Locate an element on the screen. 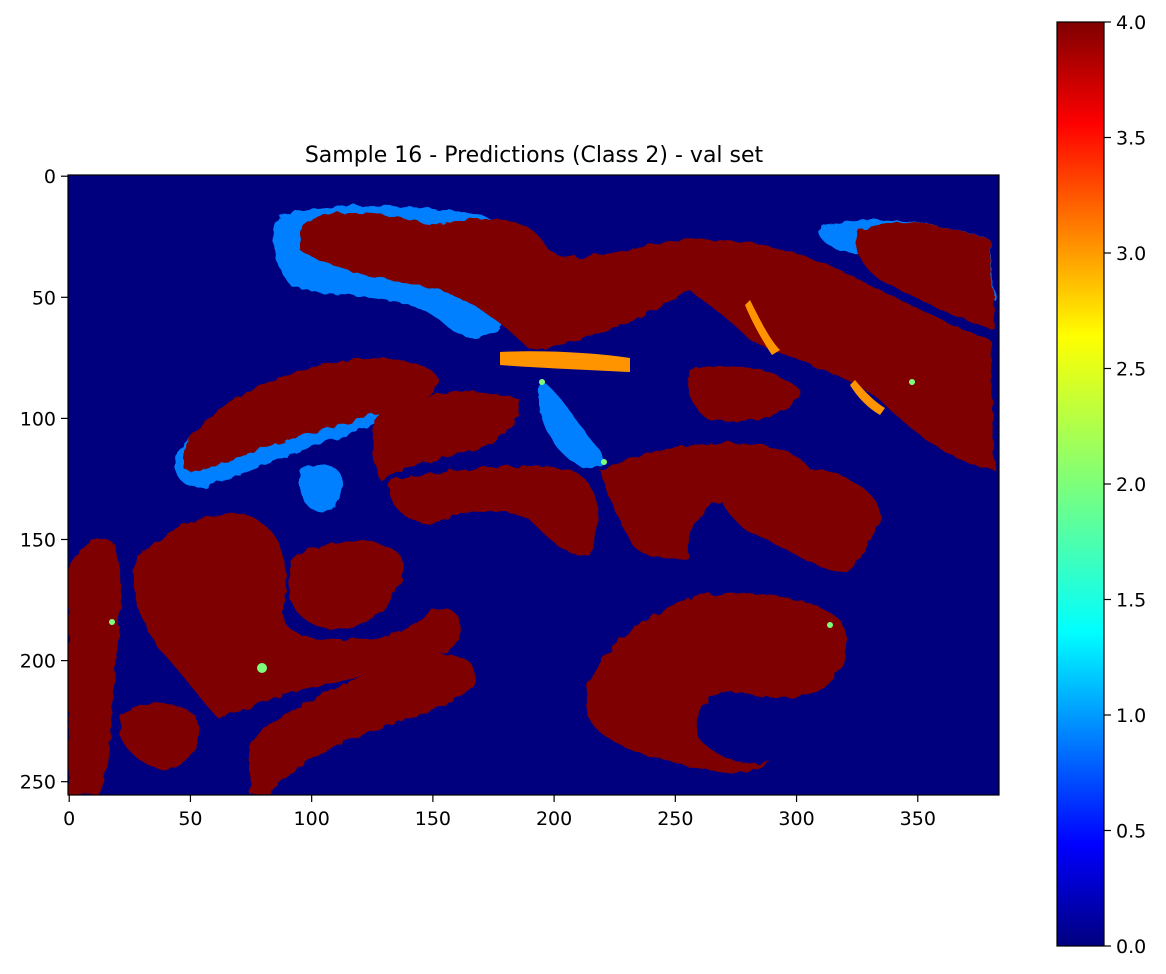 The height and width of the screenshot is (974, 1166). y-tick-label: 250 is located at coordinates (38, 783).